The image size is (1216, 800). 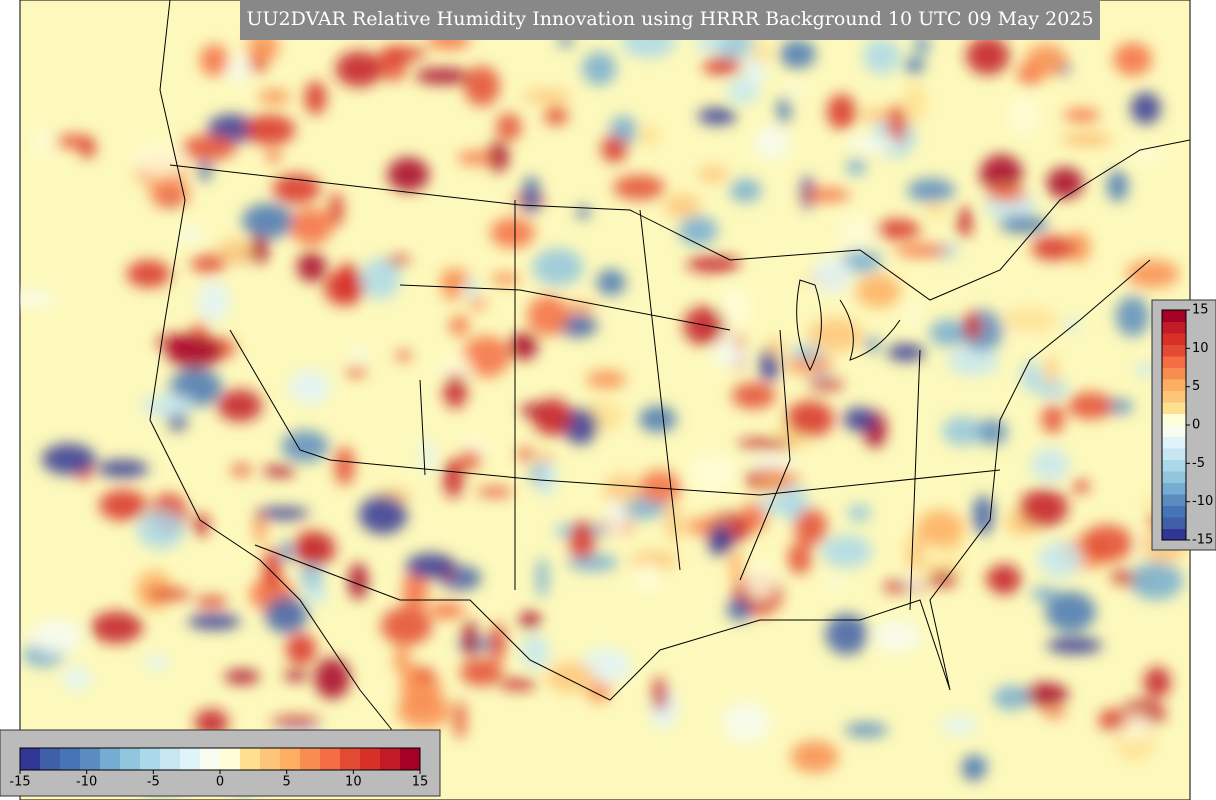 I want to click on tick-label: -15, so click(x=19, y=782).